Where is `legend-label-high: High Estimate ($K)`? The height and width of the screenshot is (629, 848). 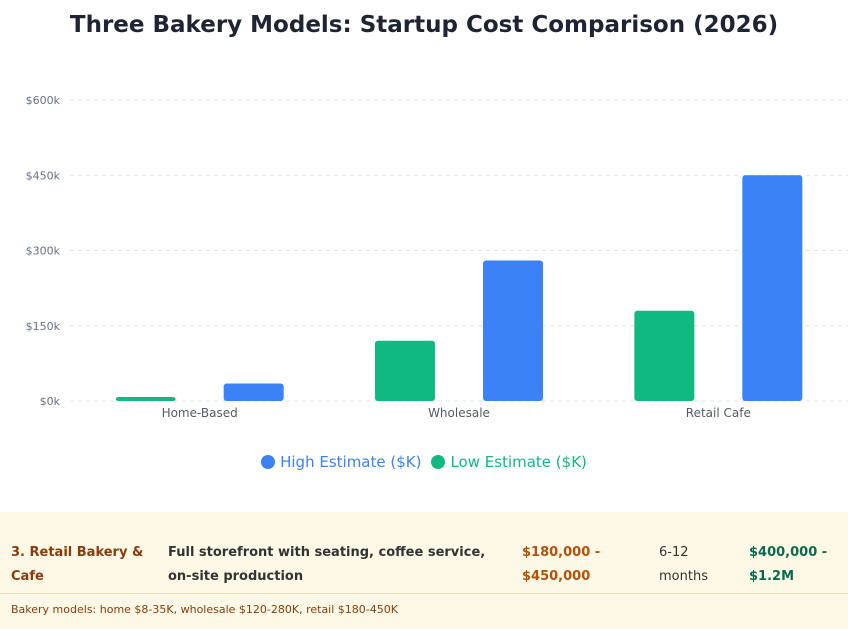
legend-label-high: High Estimate ($K) is located at coordinates (351, 462).